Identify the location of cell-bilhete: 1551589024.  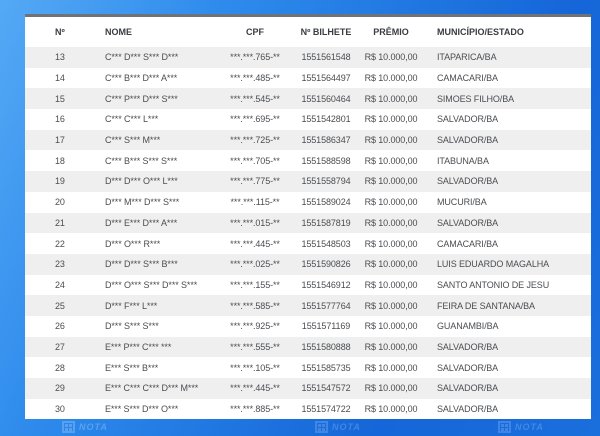
(326, 202).